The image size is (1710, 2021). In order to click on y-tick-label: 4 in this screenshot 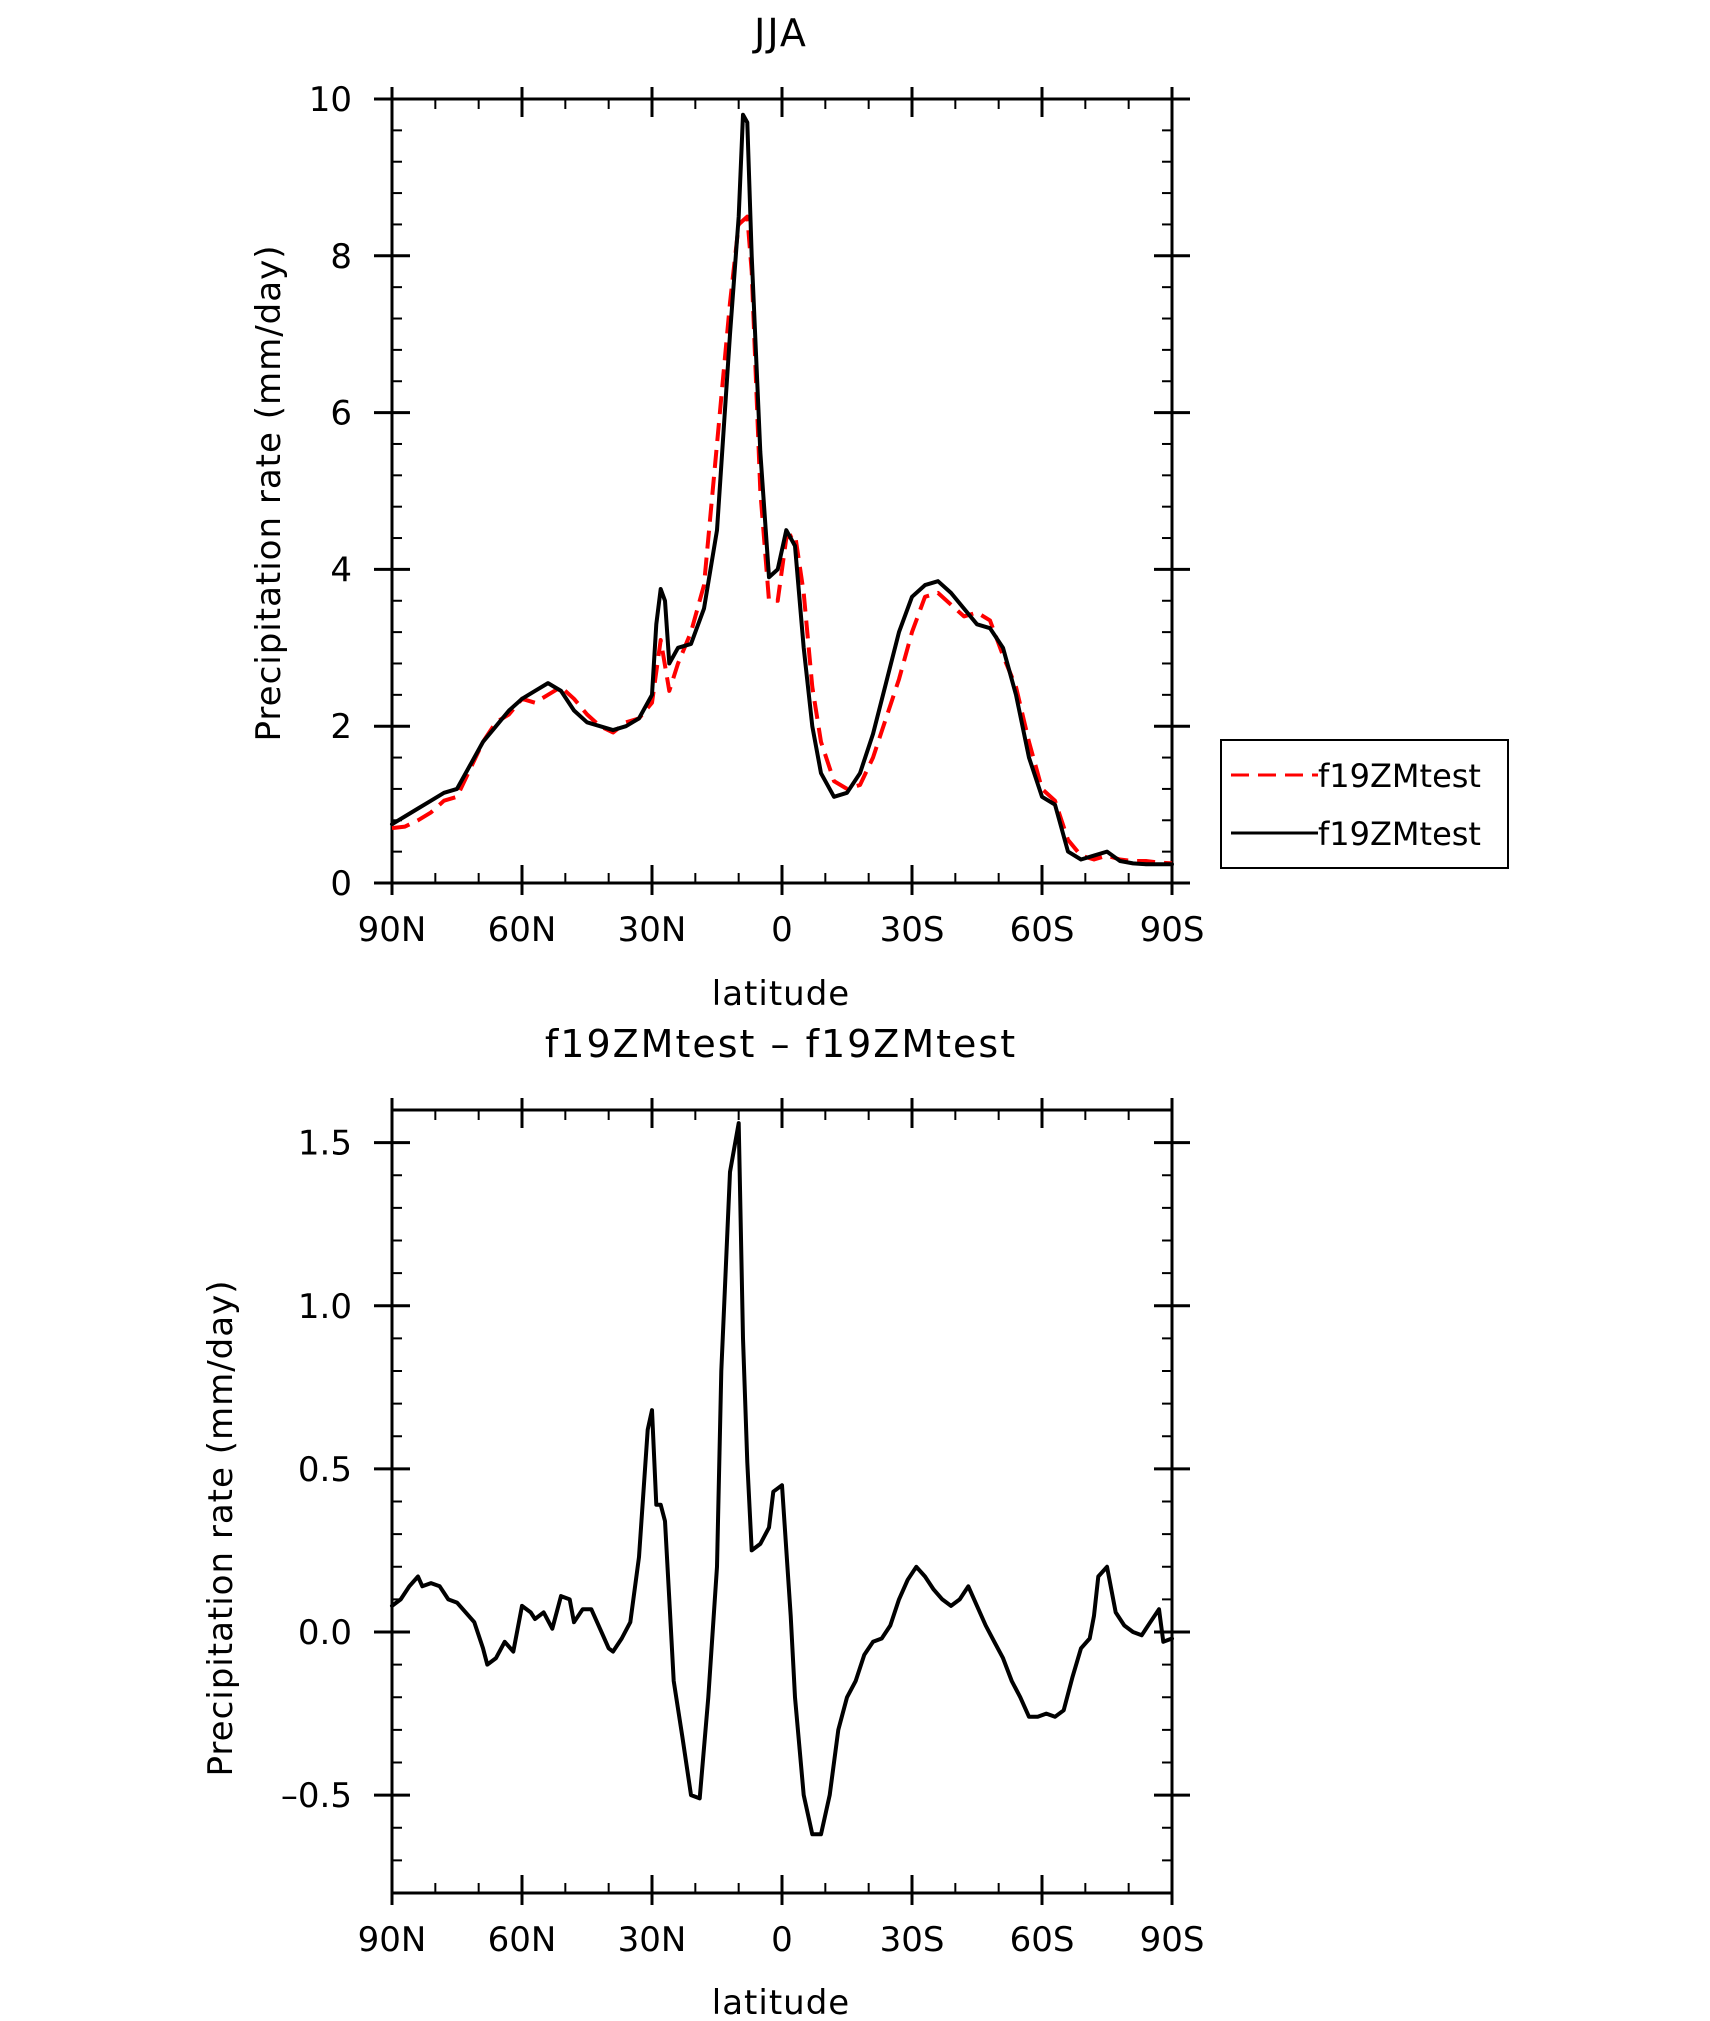, I will do `click(341, 570)`.